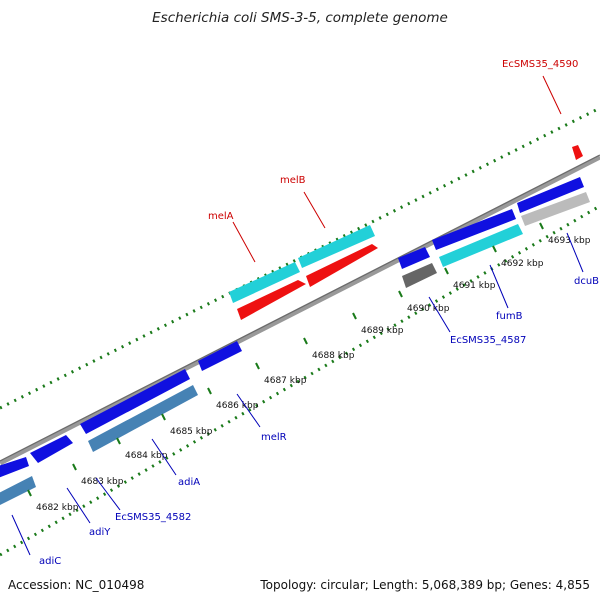 The width and height of the screenshot is (600, 600). Describe the element at coordinates (285, 381) in the screenshot. I see `tick-label: 4687 kbp` at that location.